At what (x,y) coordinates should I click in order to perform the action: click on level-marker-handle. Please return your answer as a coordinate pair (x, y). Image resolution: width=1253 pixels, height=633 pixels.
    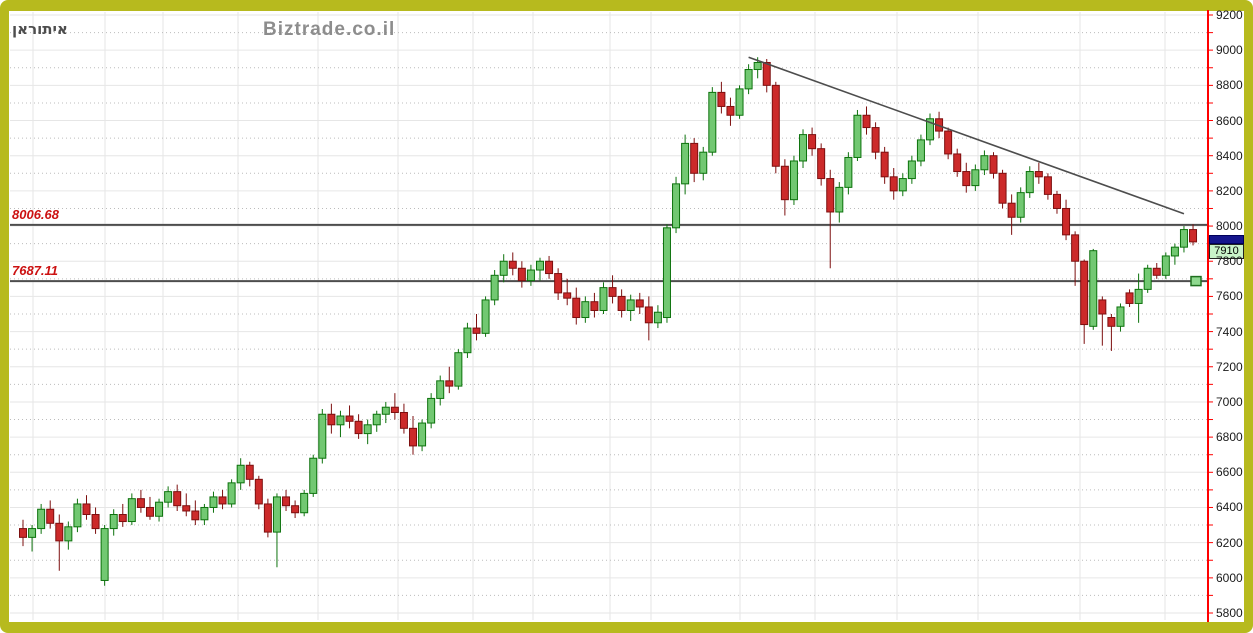
    Looking at the image, I should click on (1196, 281).